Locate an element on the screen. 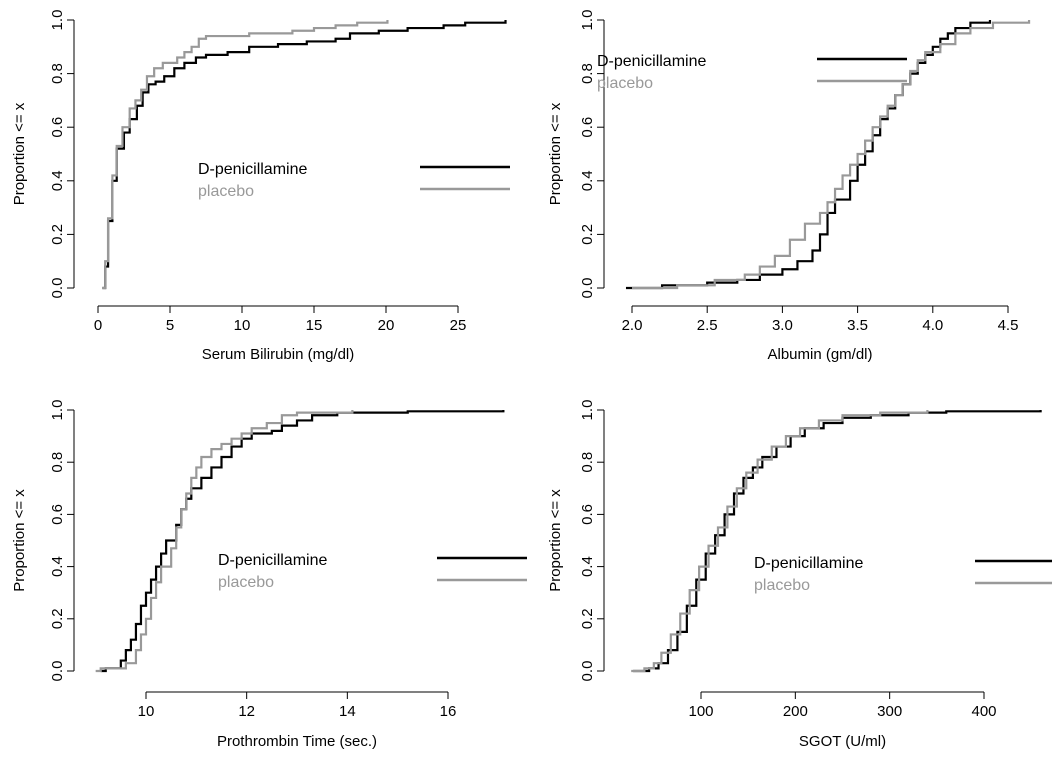  x-tick-label: 100 is located at coordinates (700, 711).